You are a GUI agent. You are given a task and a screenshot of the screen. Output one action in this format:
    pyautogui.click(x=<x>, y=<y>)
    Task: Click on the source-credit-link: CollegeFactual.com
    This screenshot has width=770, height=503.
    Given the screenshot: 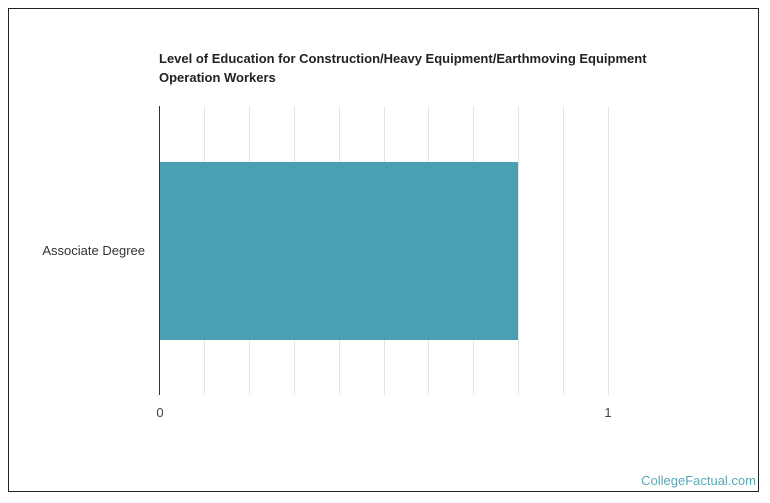 What is the action you would take?
    pyautogui.click(x=698, y=480)
    